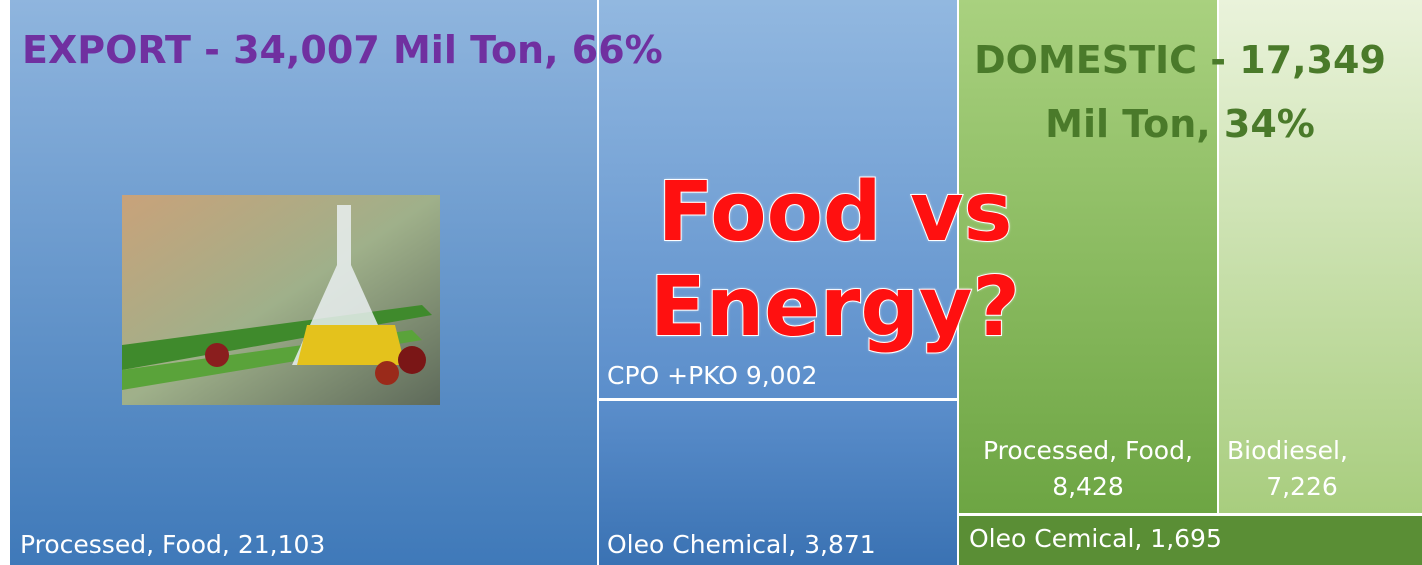 The width and height of the screenshot is (1422, 565). Describe the element at coordinates (342, 50) in the screenshot. I see `export-title: EXPORT - 34,007 Mil Ton, 66%` at that location.